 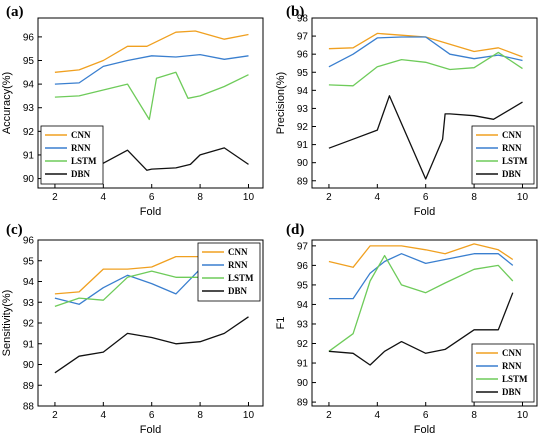 I want to click on panel-1-label: (a), so click(x=15, y=12).